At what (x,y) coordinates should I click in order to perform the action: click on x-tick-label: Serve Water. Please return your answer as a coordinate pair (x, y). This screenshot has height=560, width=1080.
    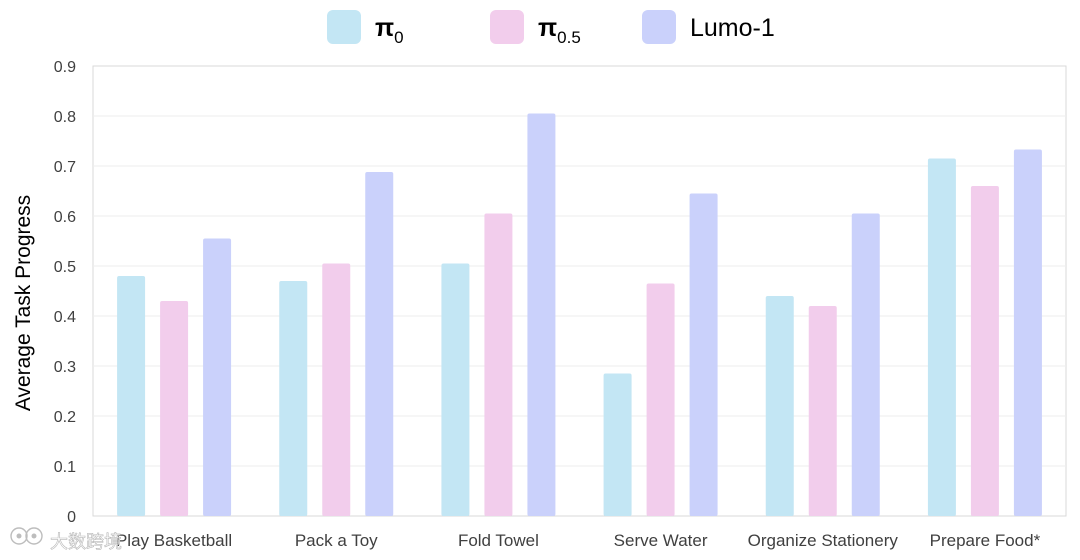
    Looking at the image, I should click on (661, 540).